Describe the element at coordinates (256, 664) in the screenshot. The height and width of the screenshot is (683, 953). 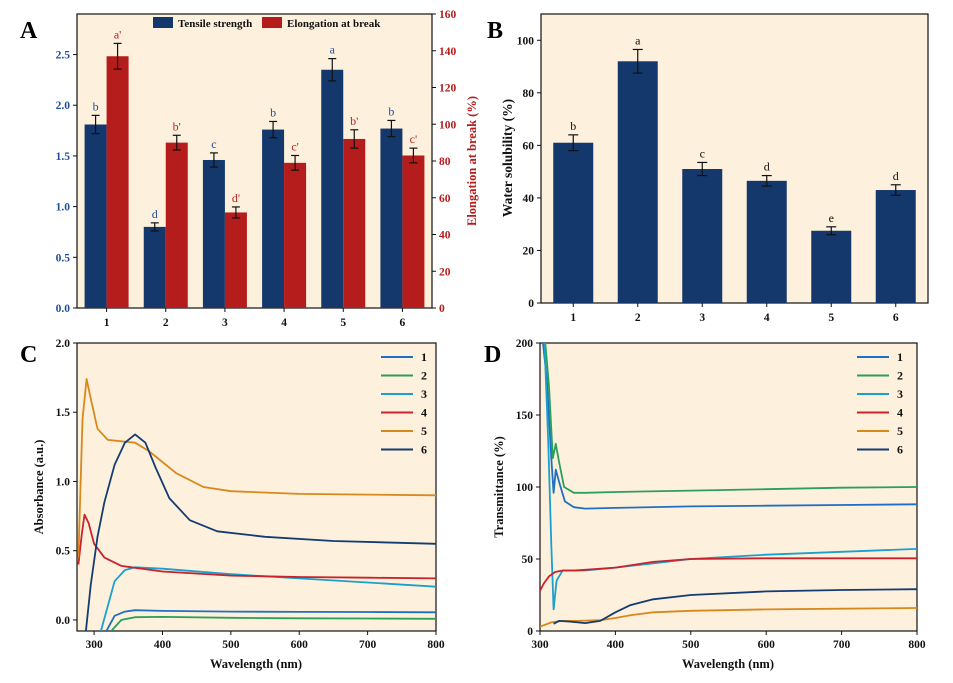
I see `x-axis-label-c: Wavelength (nm)` at that location.